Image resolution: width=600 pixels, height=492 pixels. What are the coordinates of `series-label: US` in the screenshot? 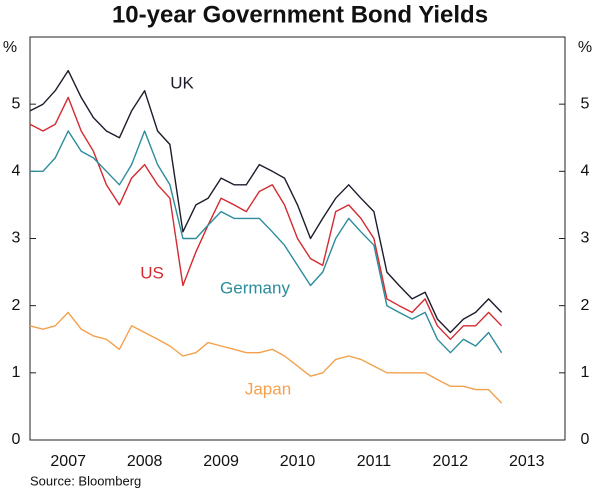 It's located at (152, 272).